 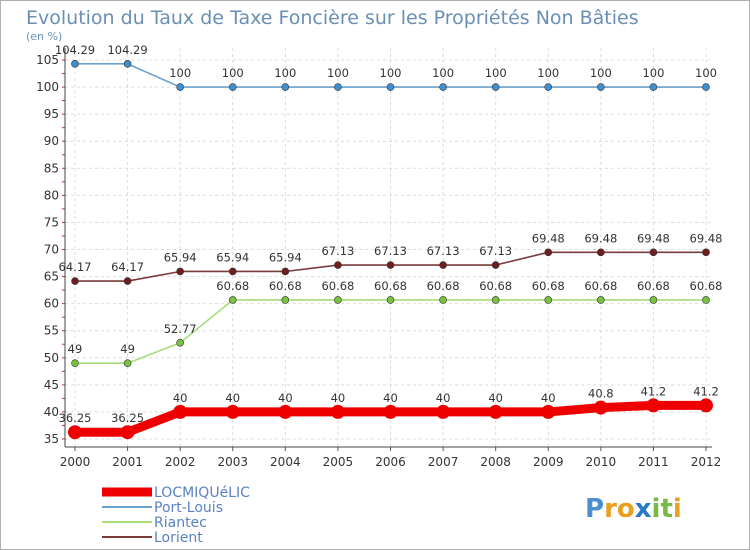 What do you see at coordinates (47, 87) in the screenshot?
I see `y-tick-label: 100` at bounding box center [47, 87].